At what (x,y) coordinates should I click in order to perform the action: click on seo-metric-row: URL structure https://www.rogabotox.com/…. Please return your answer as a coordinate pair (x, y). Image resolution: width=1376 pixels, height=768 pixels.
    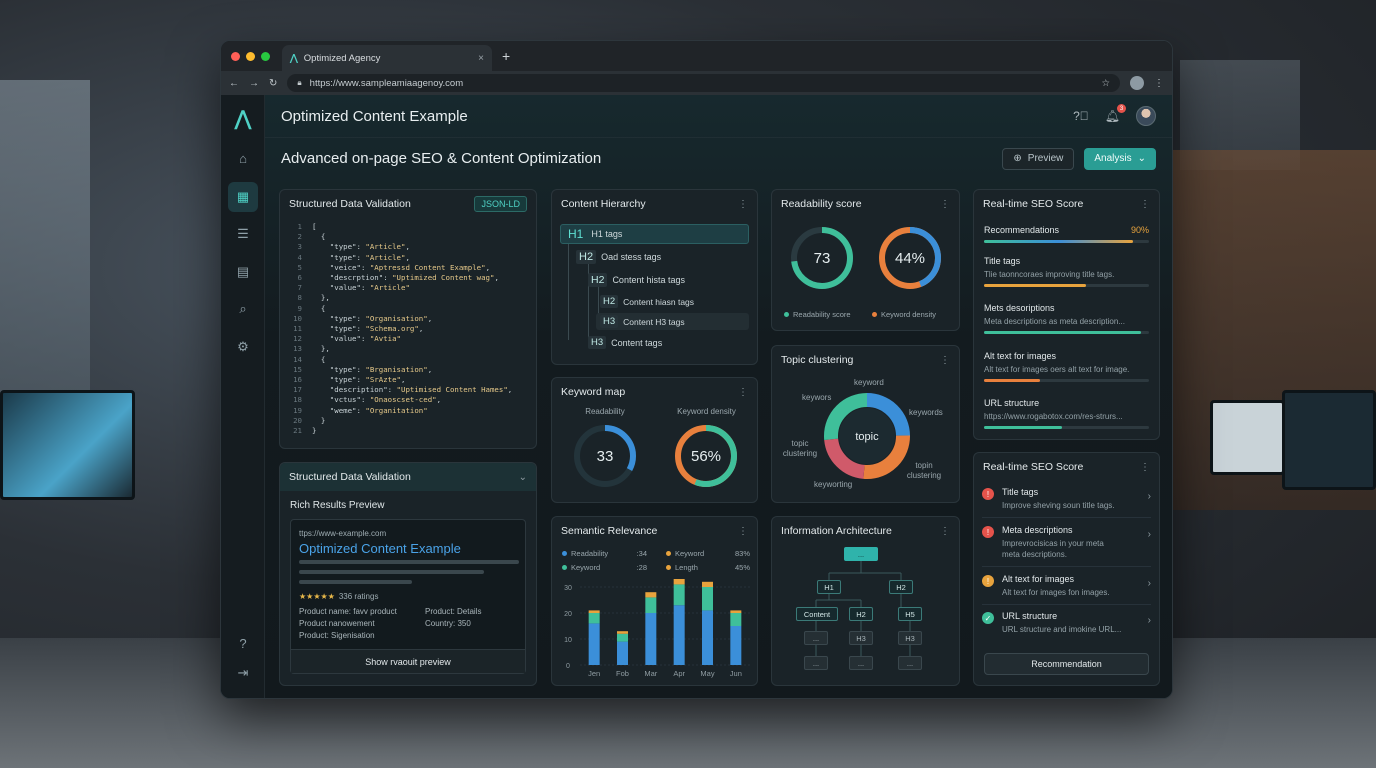
    Looking at the image, I should click on (1066, 413).